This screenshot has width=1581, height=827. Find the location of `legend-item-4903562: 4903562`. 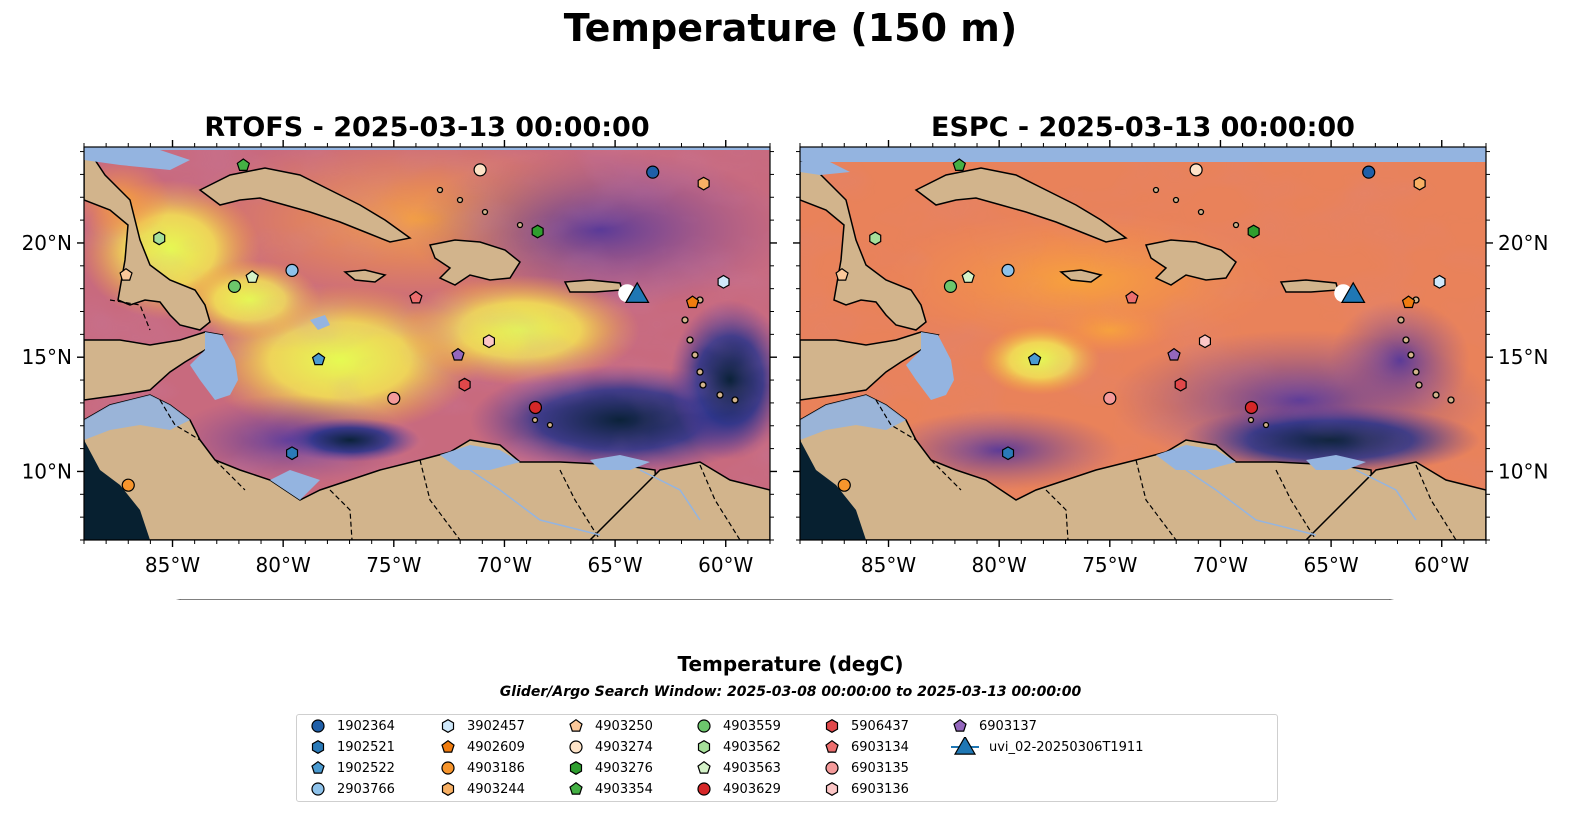

legend-item-4903562: 4903562 is located at coordinates (737, 747).